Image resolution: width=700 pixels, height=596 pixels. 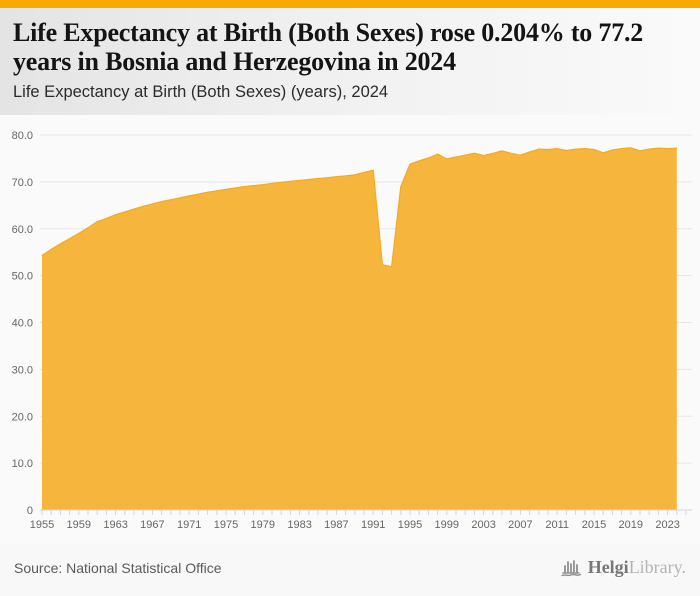 I want to click on y-axis-label-30: 30.0, so click(x=22, y=370).